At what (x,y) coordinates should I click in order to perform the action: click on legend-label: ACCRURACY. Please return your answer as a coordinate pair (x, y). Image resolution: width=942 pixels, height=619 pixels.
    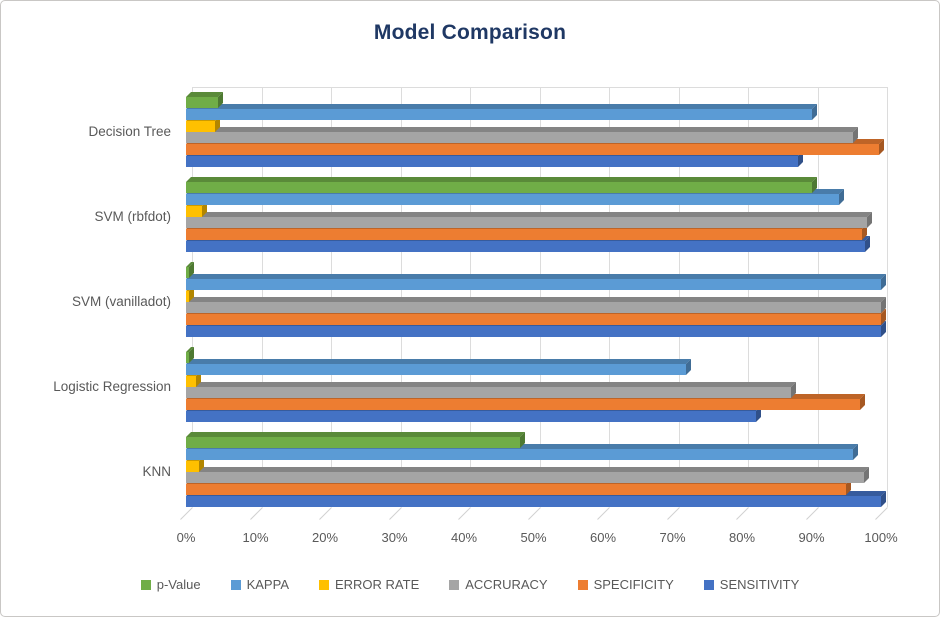
    Looking at the image, I should click on (506, 584).